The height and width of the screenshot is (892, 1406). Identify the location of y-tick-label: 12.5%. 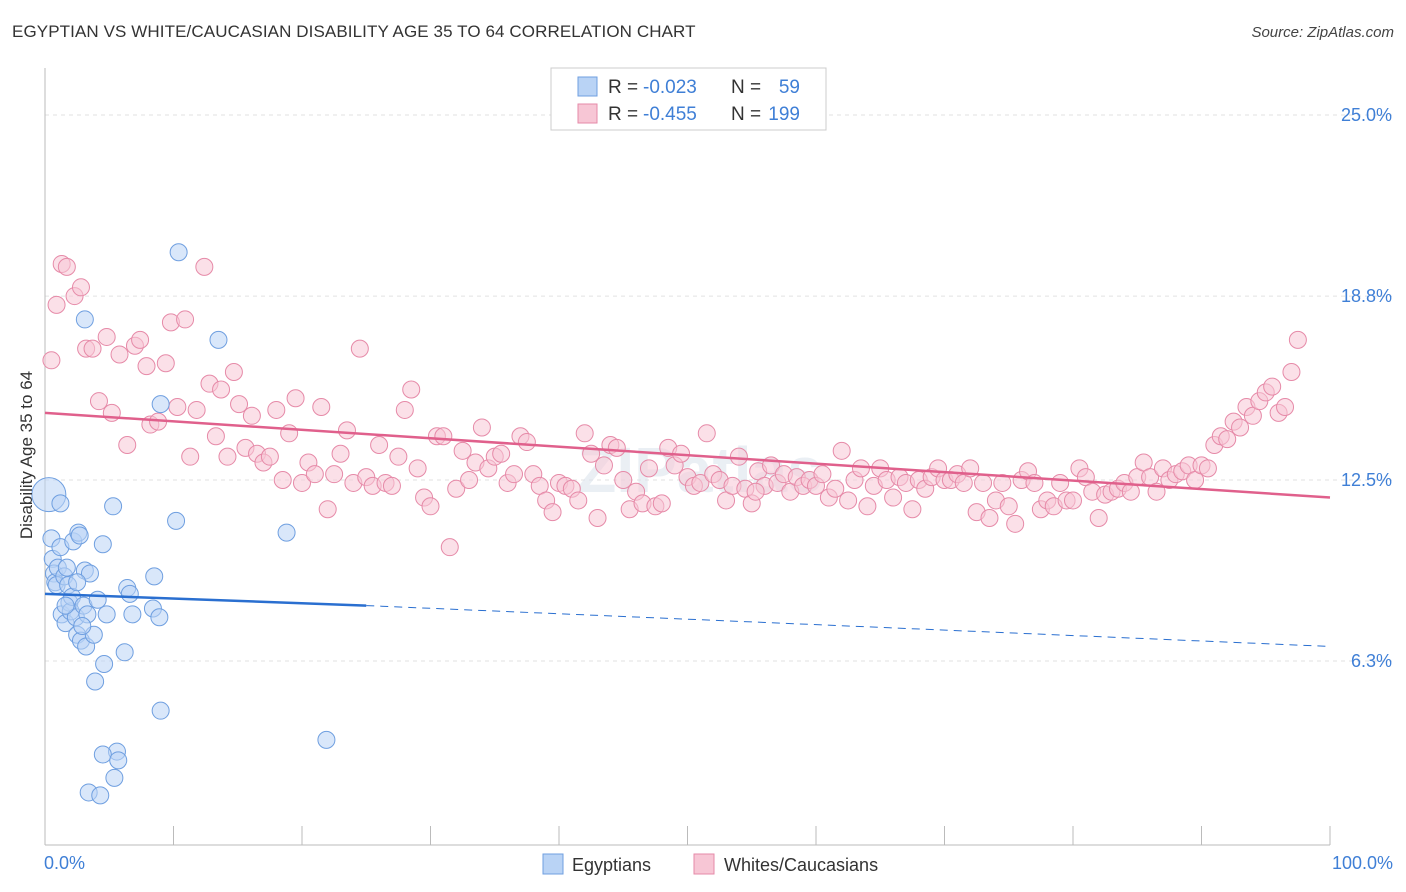
(1366, 480).